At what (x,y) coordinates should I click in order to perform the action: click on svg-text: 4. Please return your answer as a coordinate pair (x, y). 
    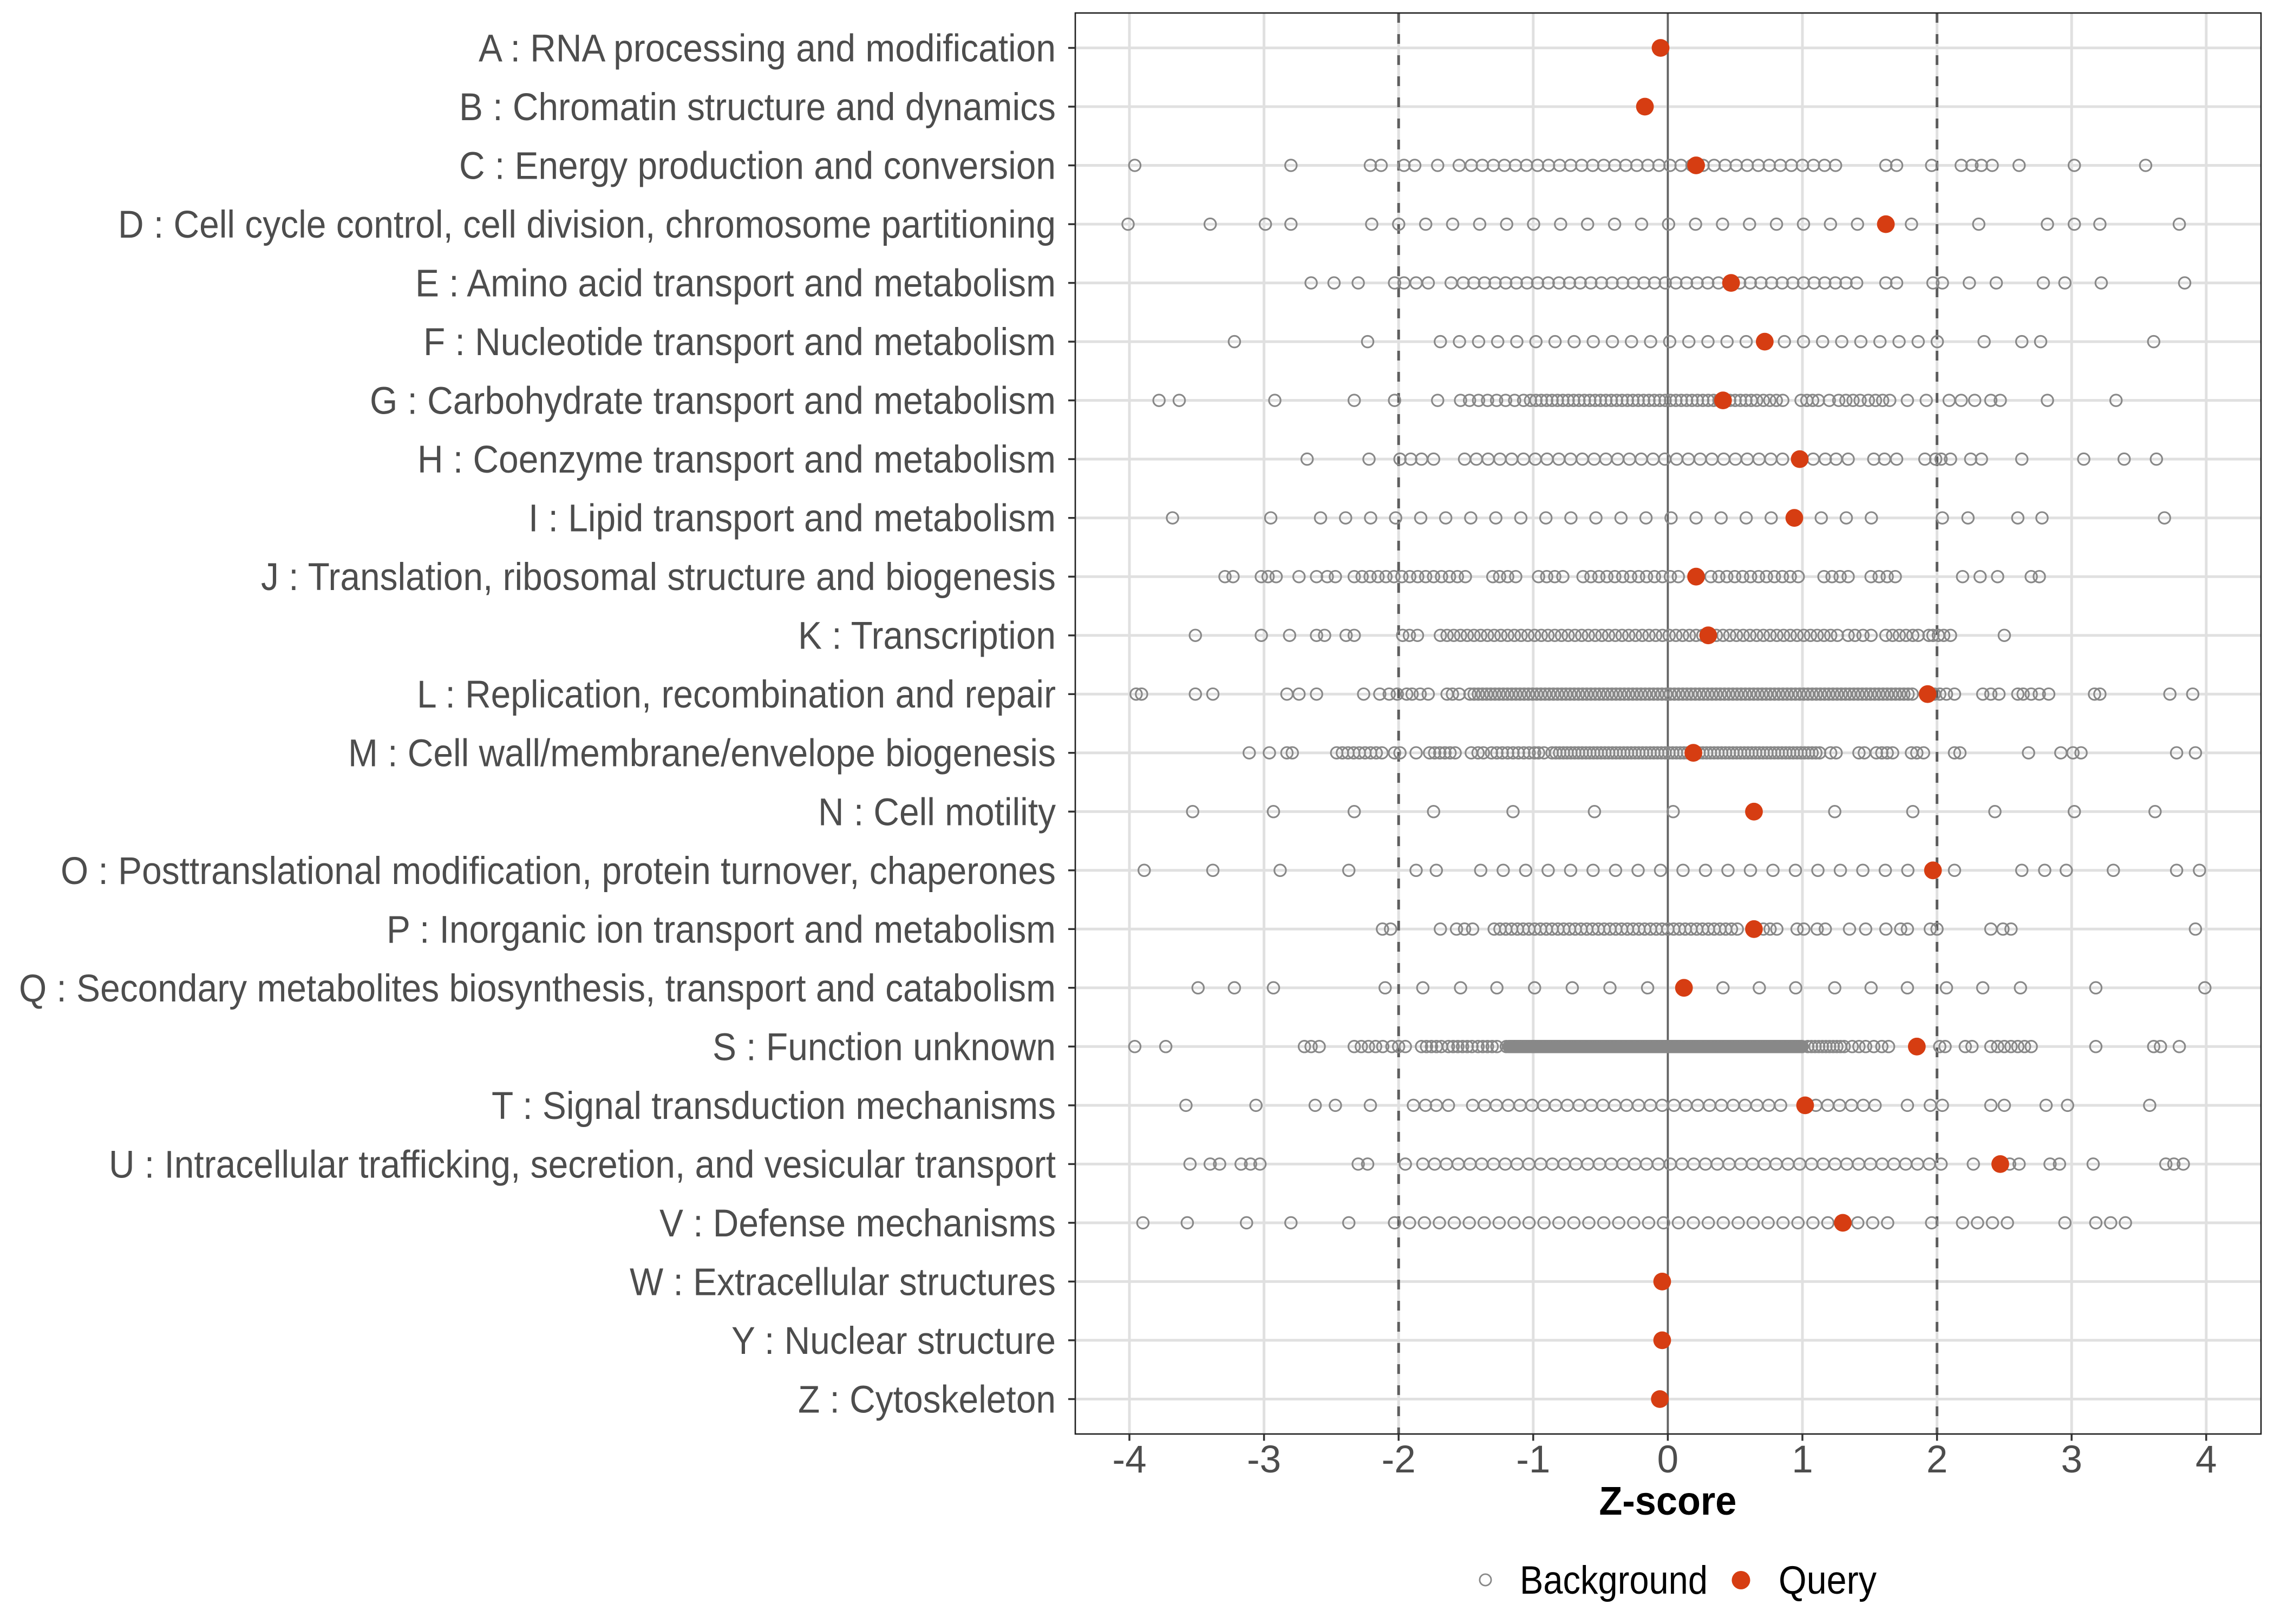
    Looking at the image, I should click on (2206, 1459).